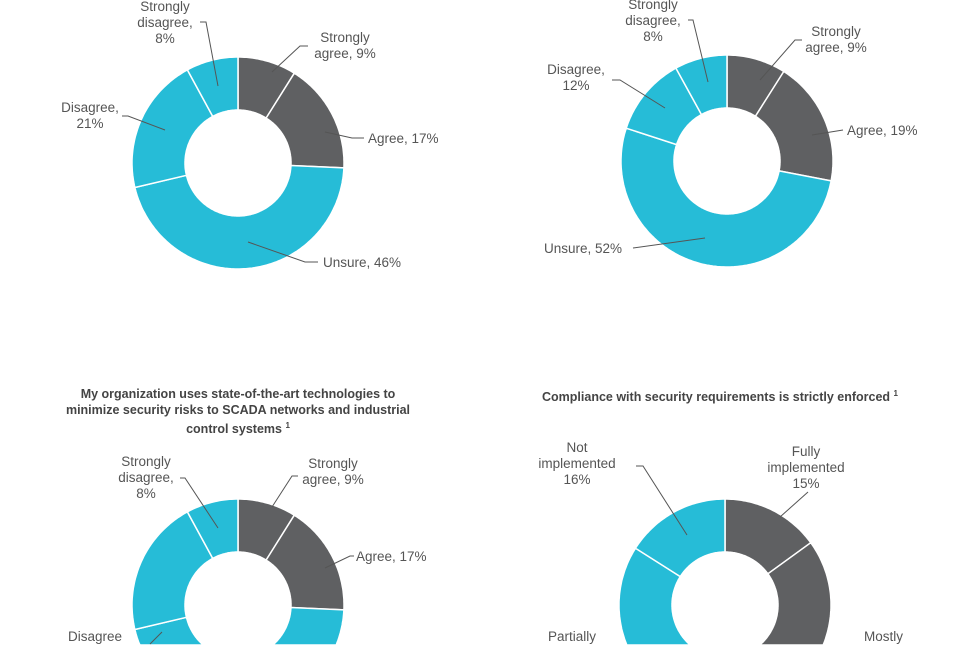 The image size is (960, 645). I want to click on chart1-slice-strongly-disagree, so click(212, 87).